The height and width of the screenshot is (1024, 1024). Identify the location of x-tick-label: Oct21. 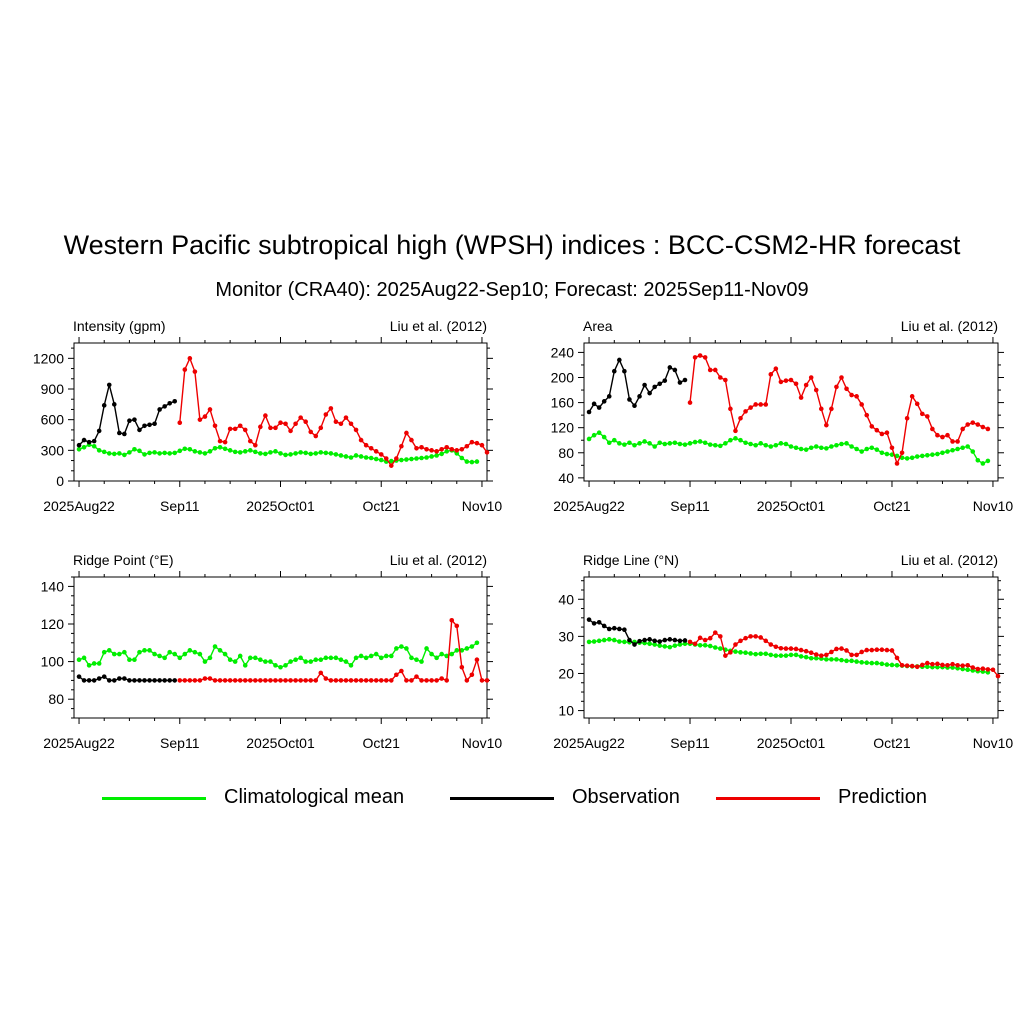
(382, 743).